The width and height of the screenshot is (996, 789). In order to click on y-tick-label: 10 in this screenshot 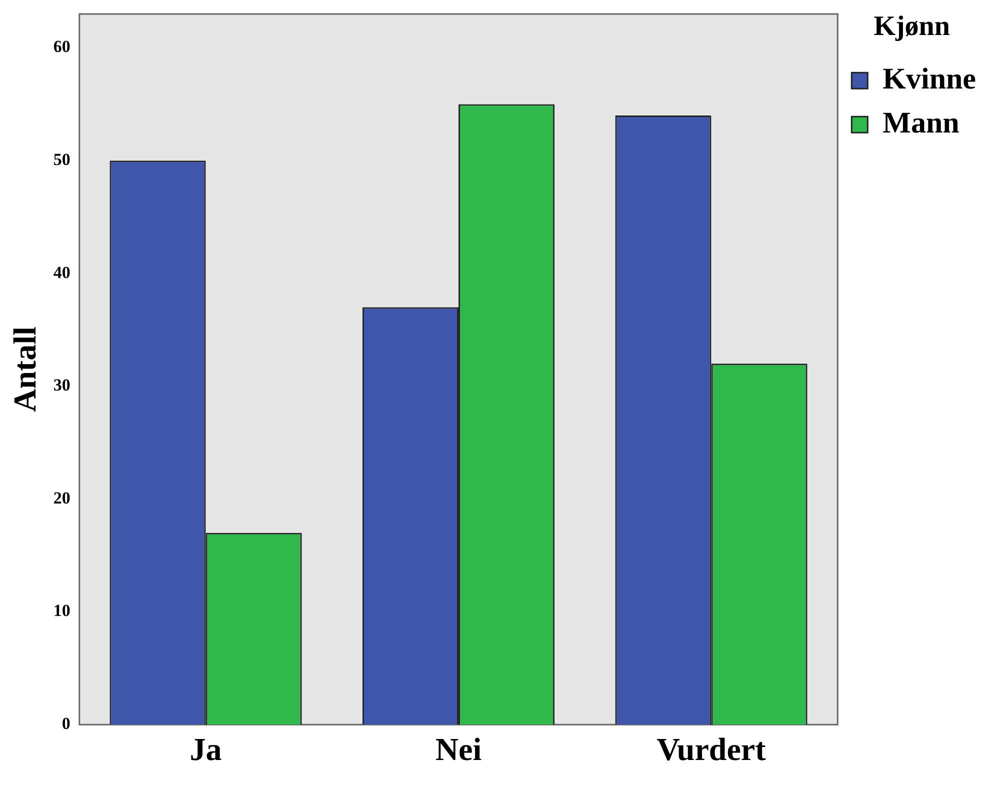, I will do `click(61, 610)`.